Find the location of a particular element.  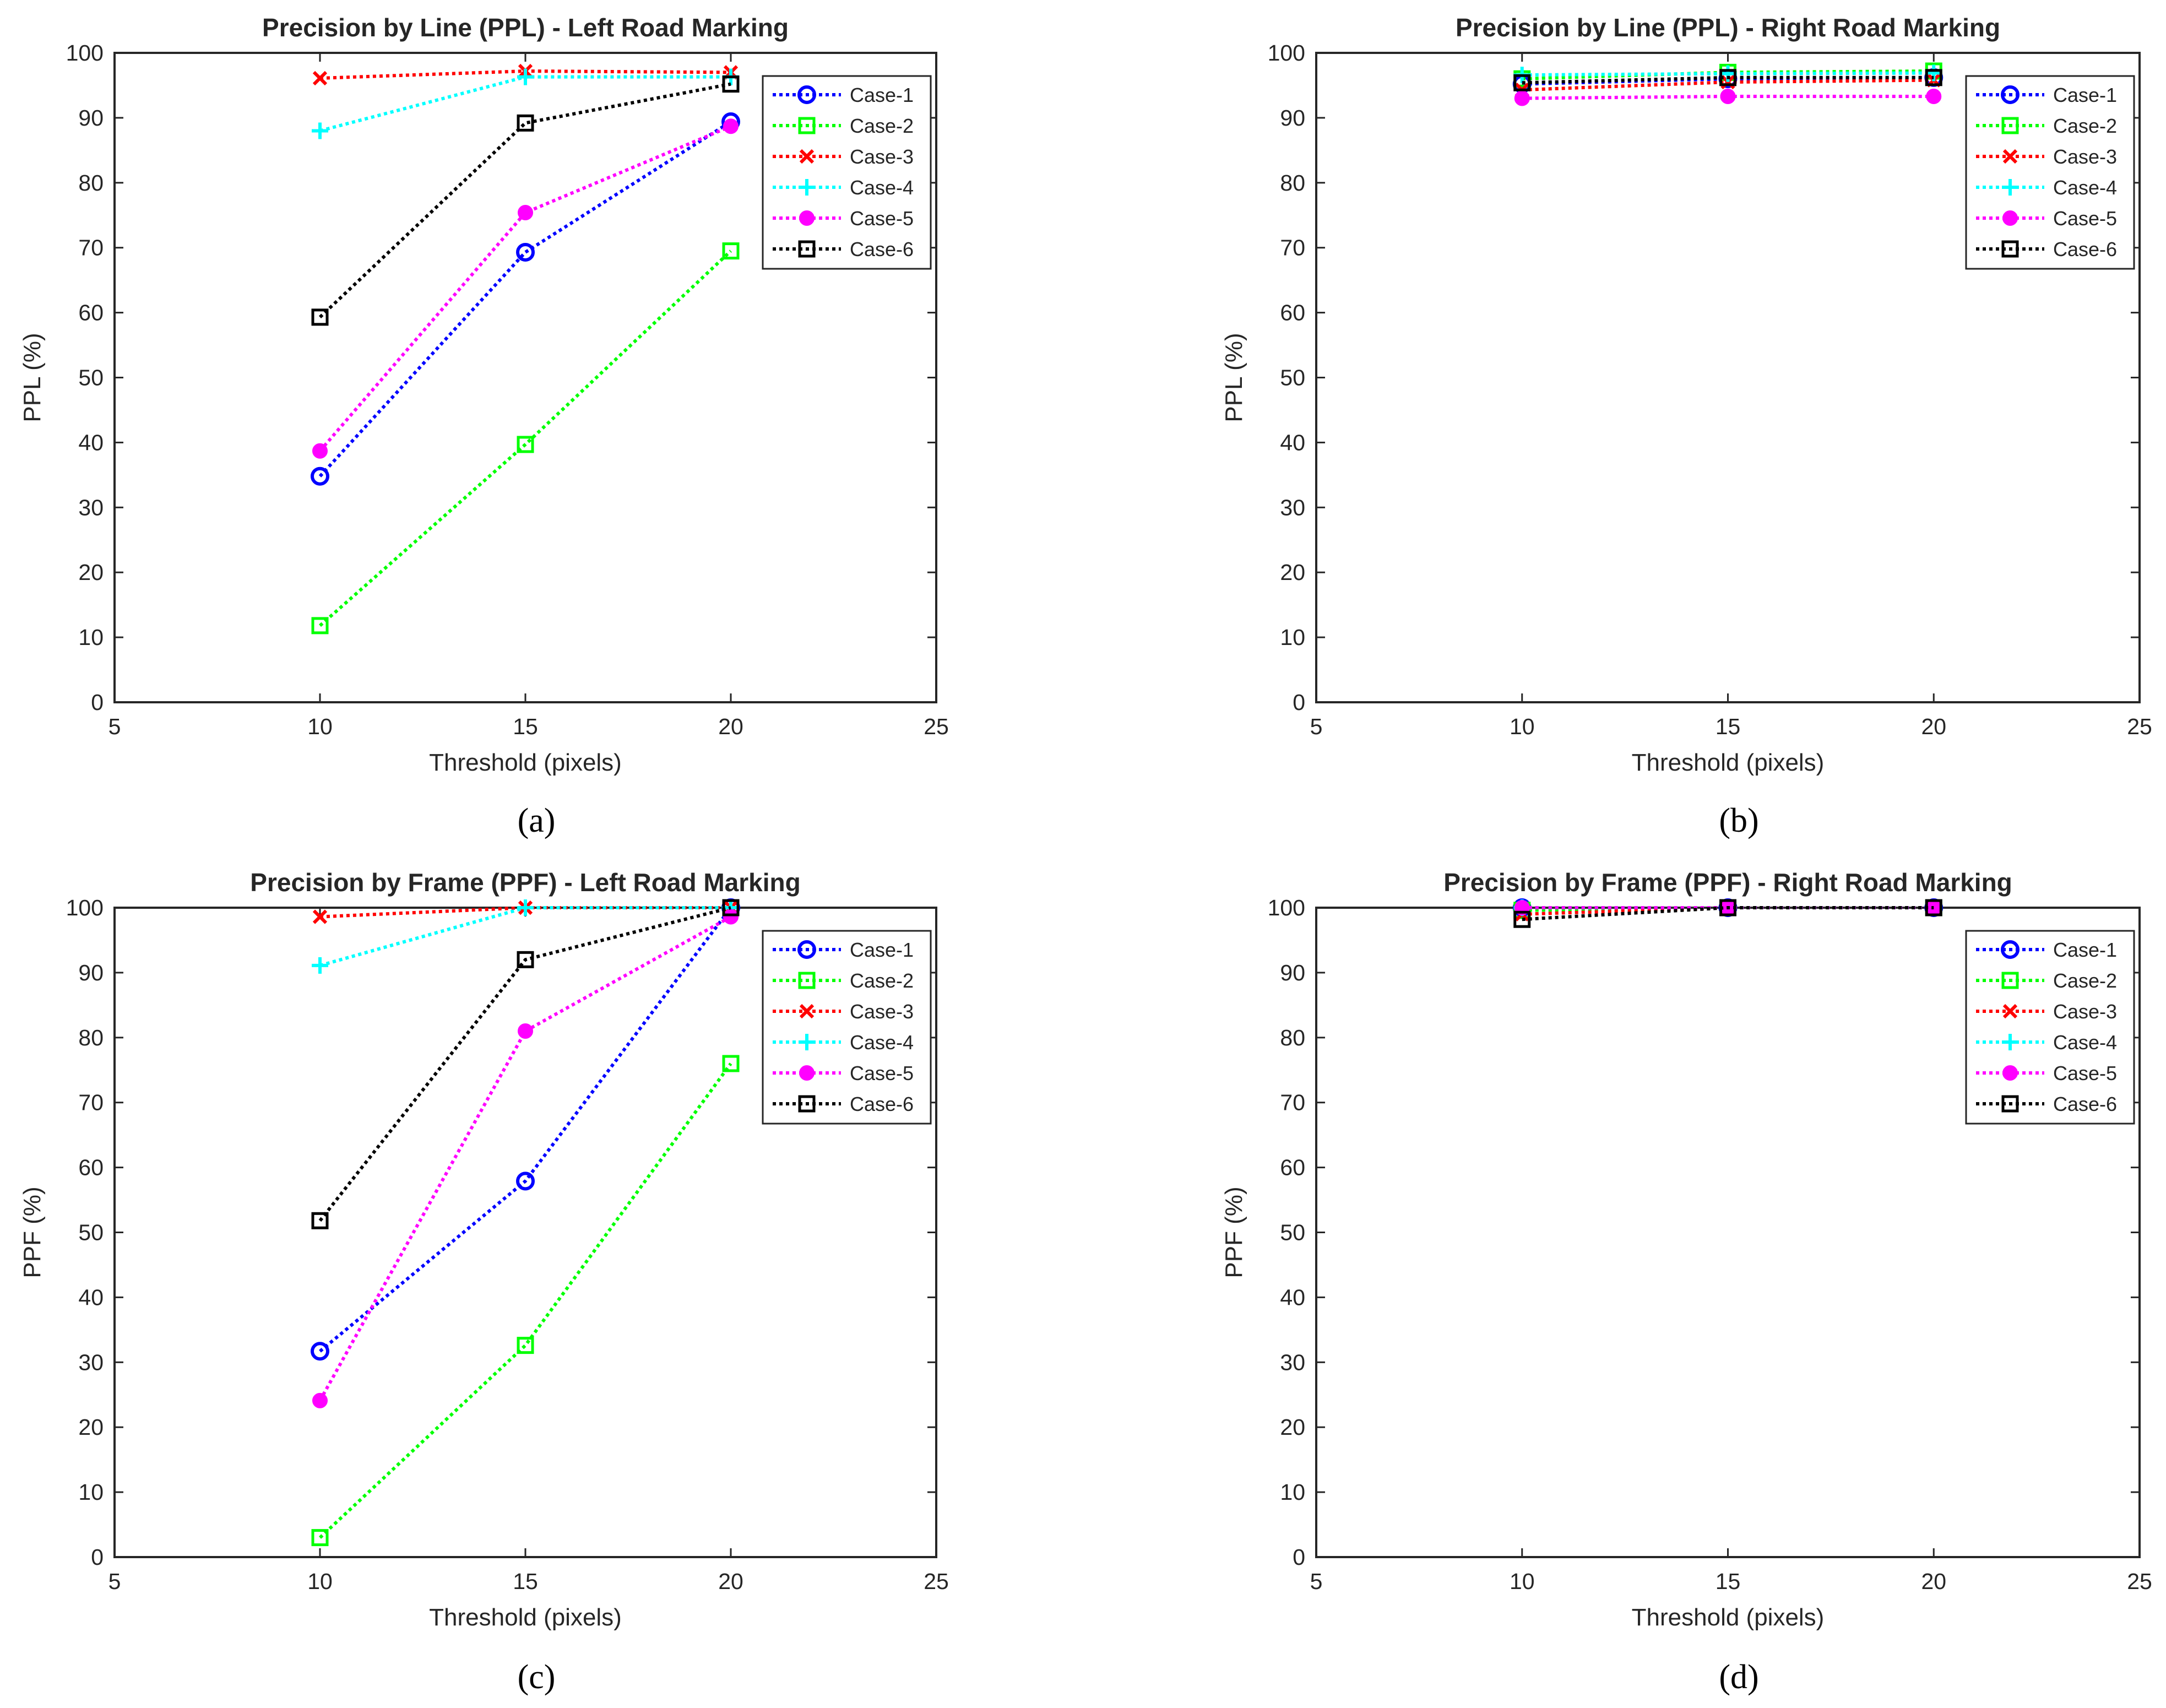

y-axis-label: PPF (%) is located at coordinates (32, 1232).